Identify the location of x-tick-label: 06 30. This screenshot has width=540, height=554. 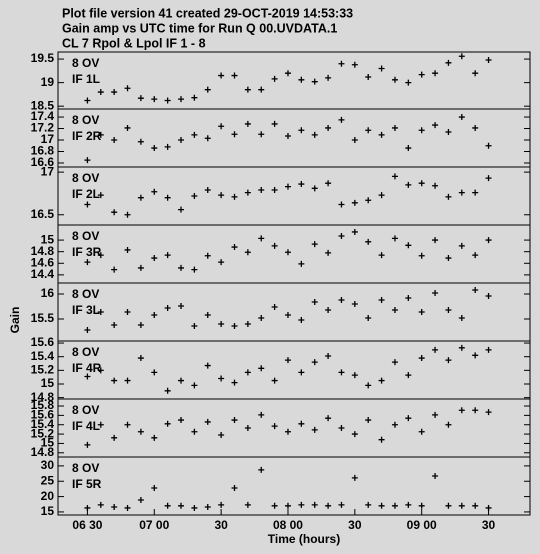
(87, 525).